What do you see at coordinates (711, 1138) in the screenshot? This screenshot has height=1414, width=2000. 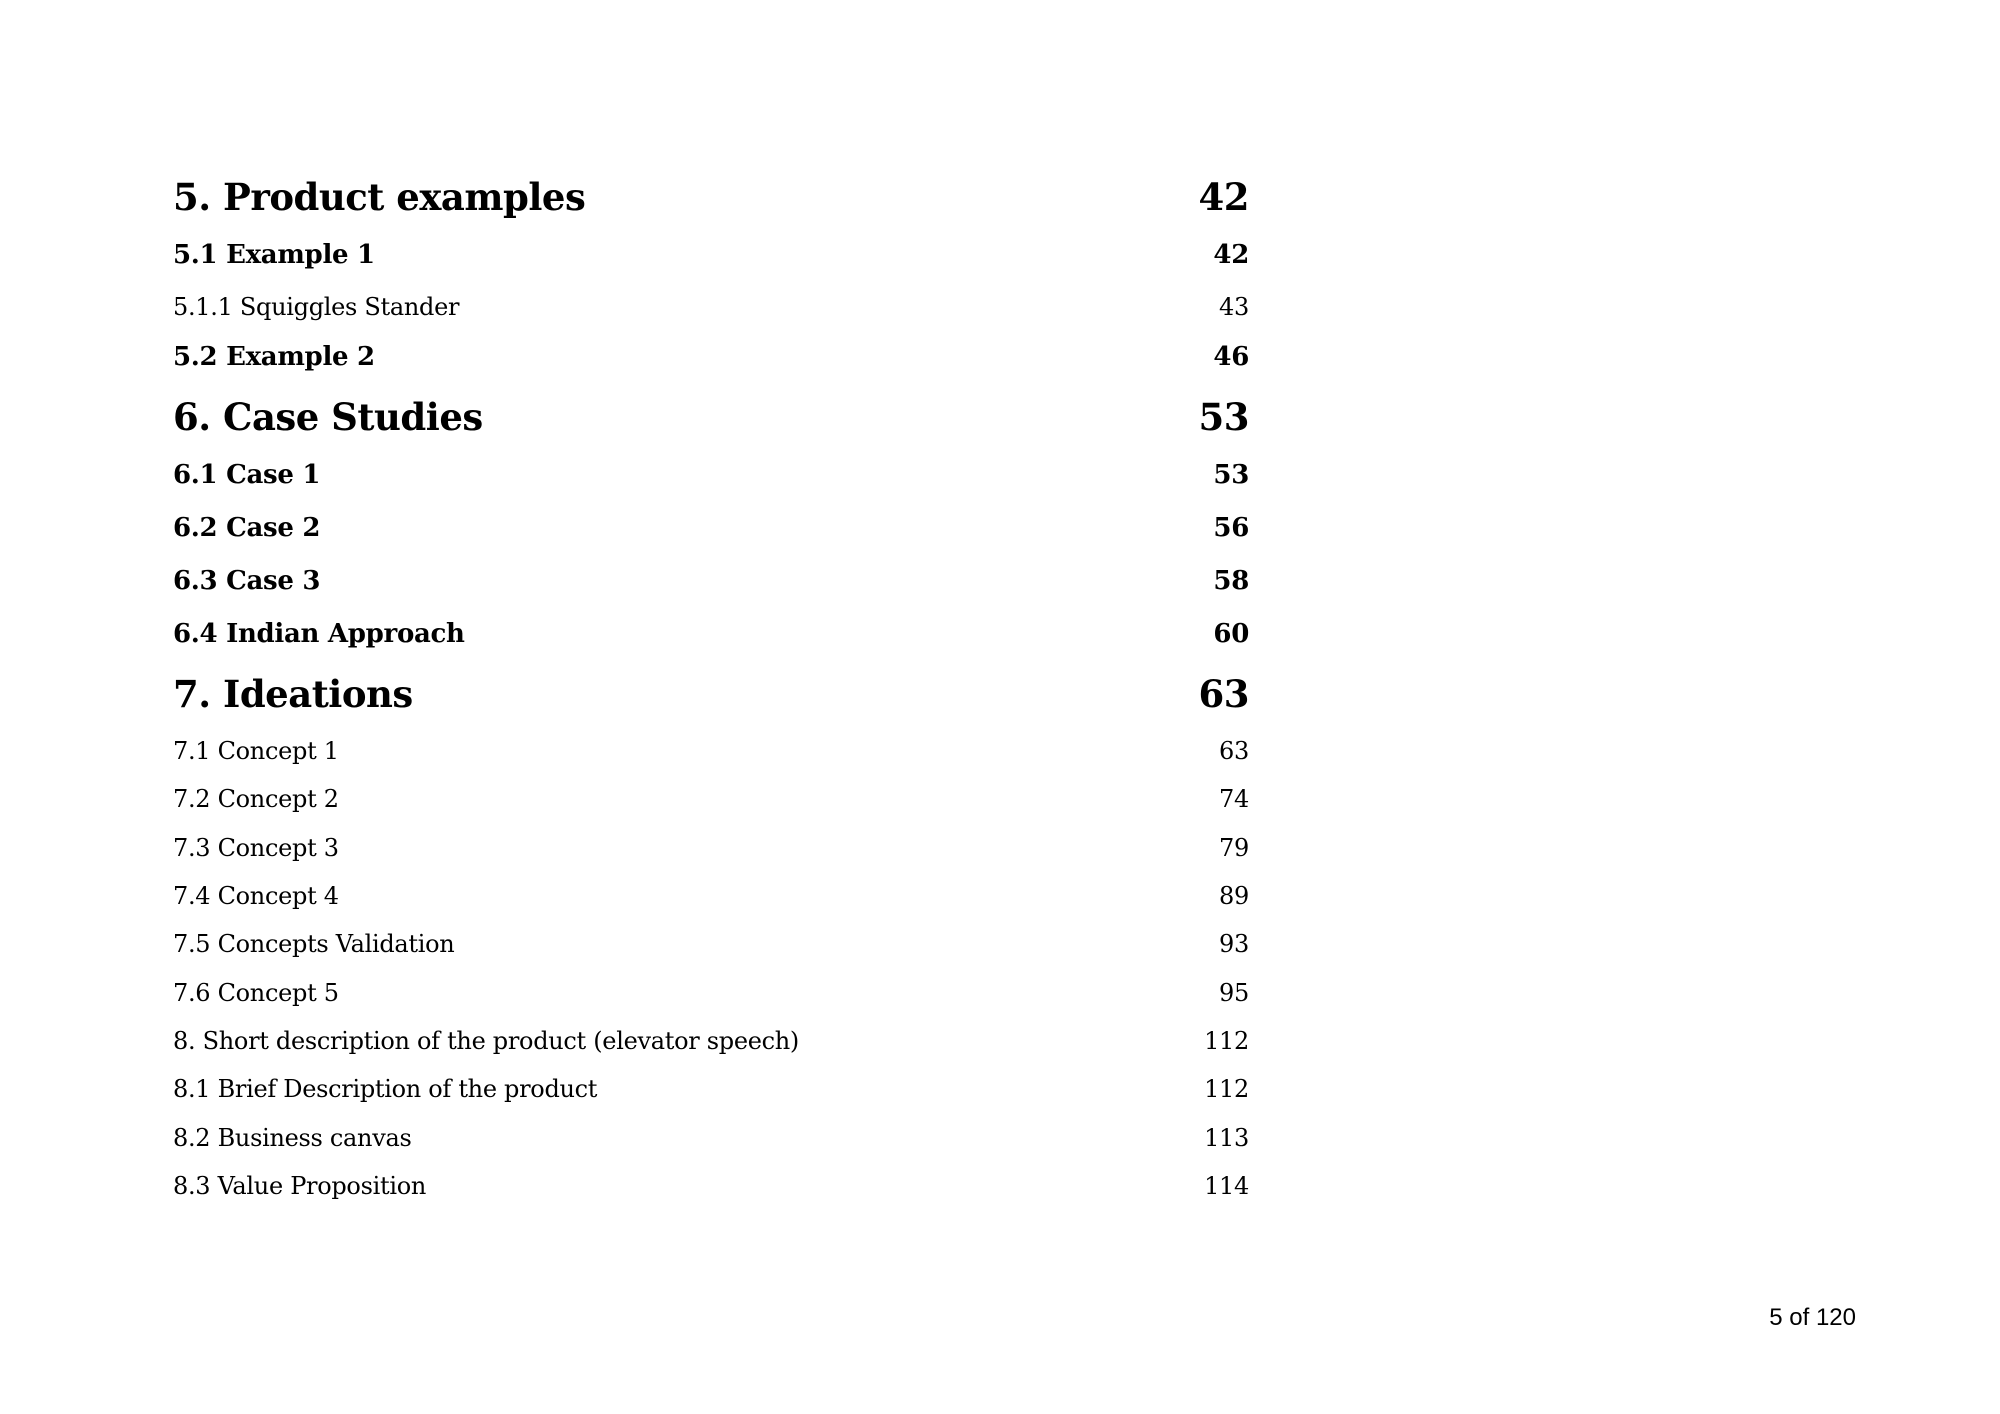 I see `toc-entry: 8.2 Business canvas 113` at bounding box center [711, 1138].